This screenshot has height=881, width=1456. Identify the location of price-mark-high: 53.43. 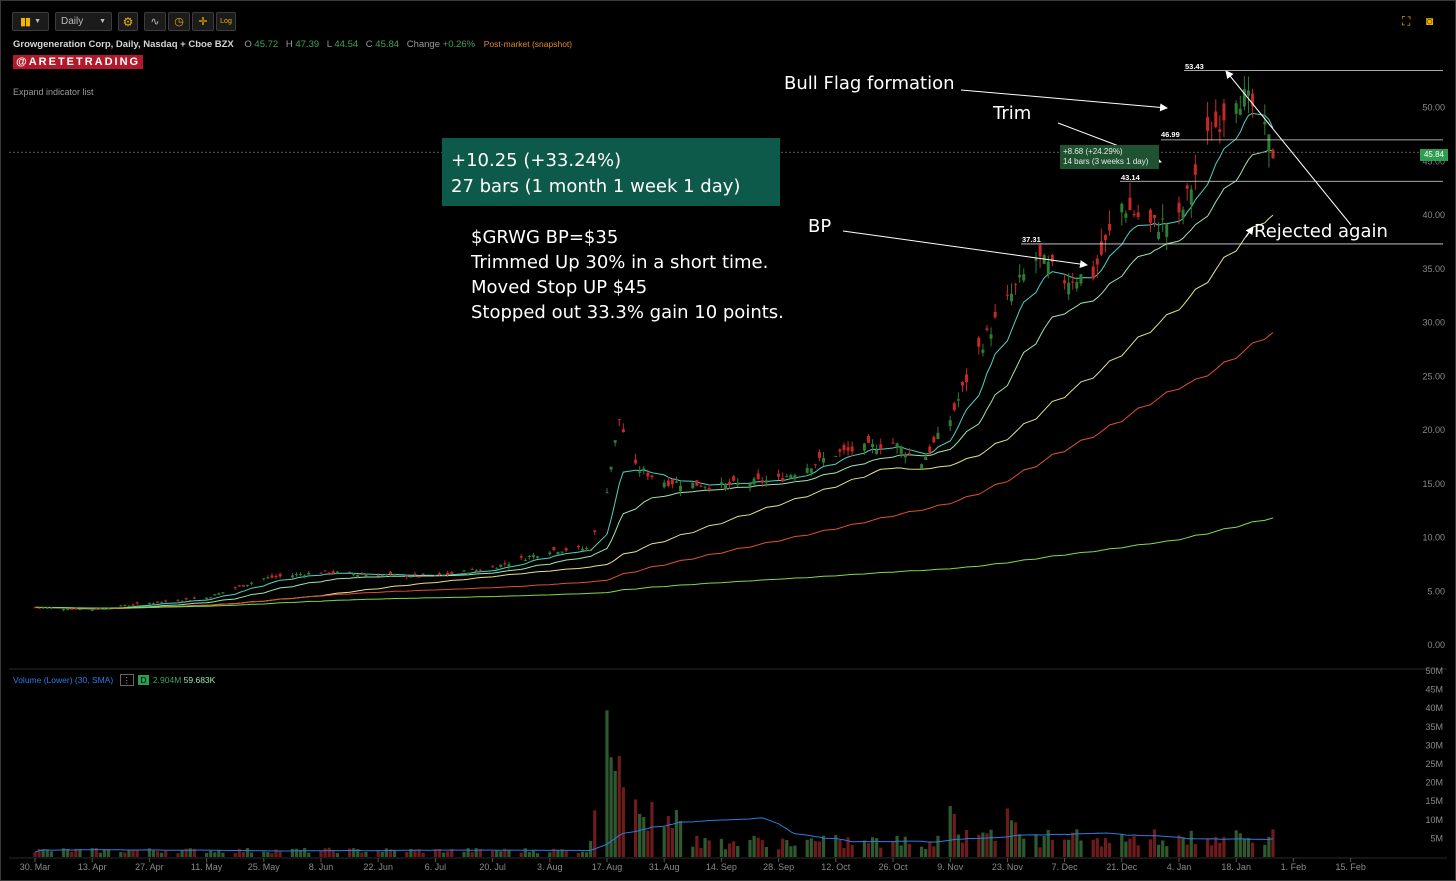
(1194, 66).